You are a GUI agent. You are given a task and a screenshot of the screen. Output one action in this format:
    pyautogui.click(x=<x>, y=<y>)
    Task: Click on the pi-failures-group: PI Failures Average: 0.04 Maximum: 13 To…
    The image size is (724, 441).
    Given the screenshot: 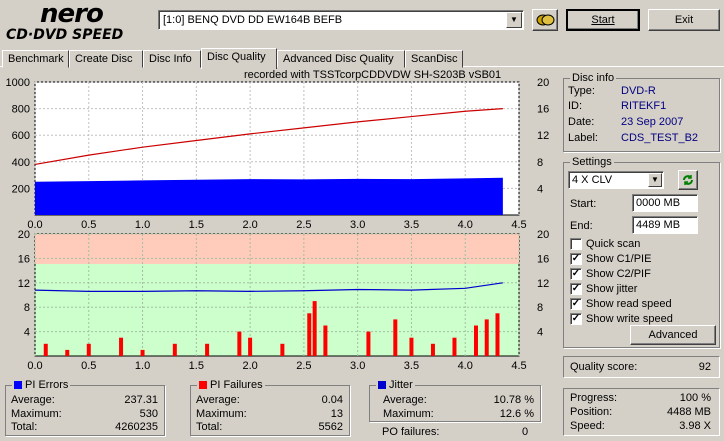 What is the action you would take?
    pyautogui.click(x=270, y=407)
    